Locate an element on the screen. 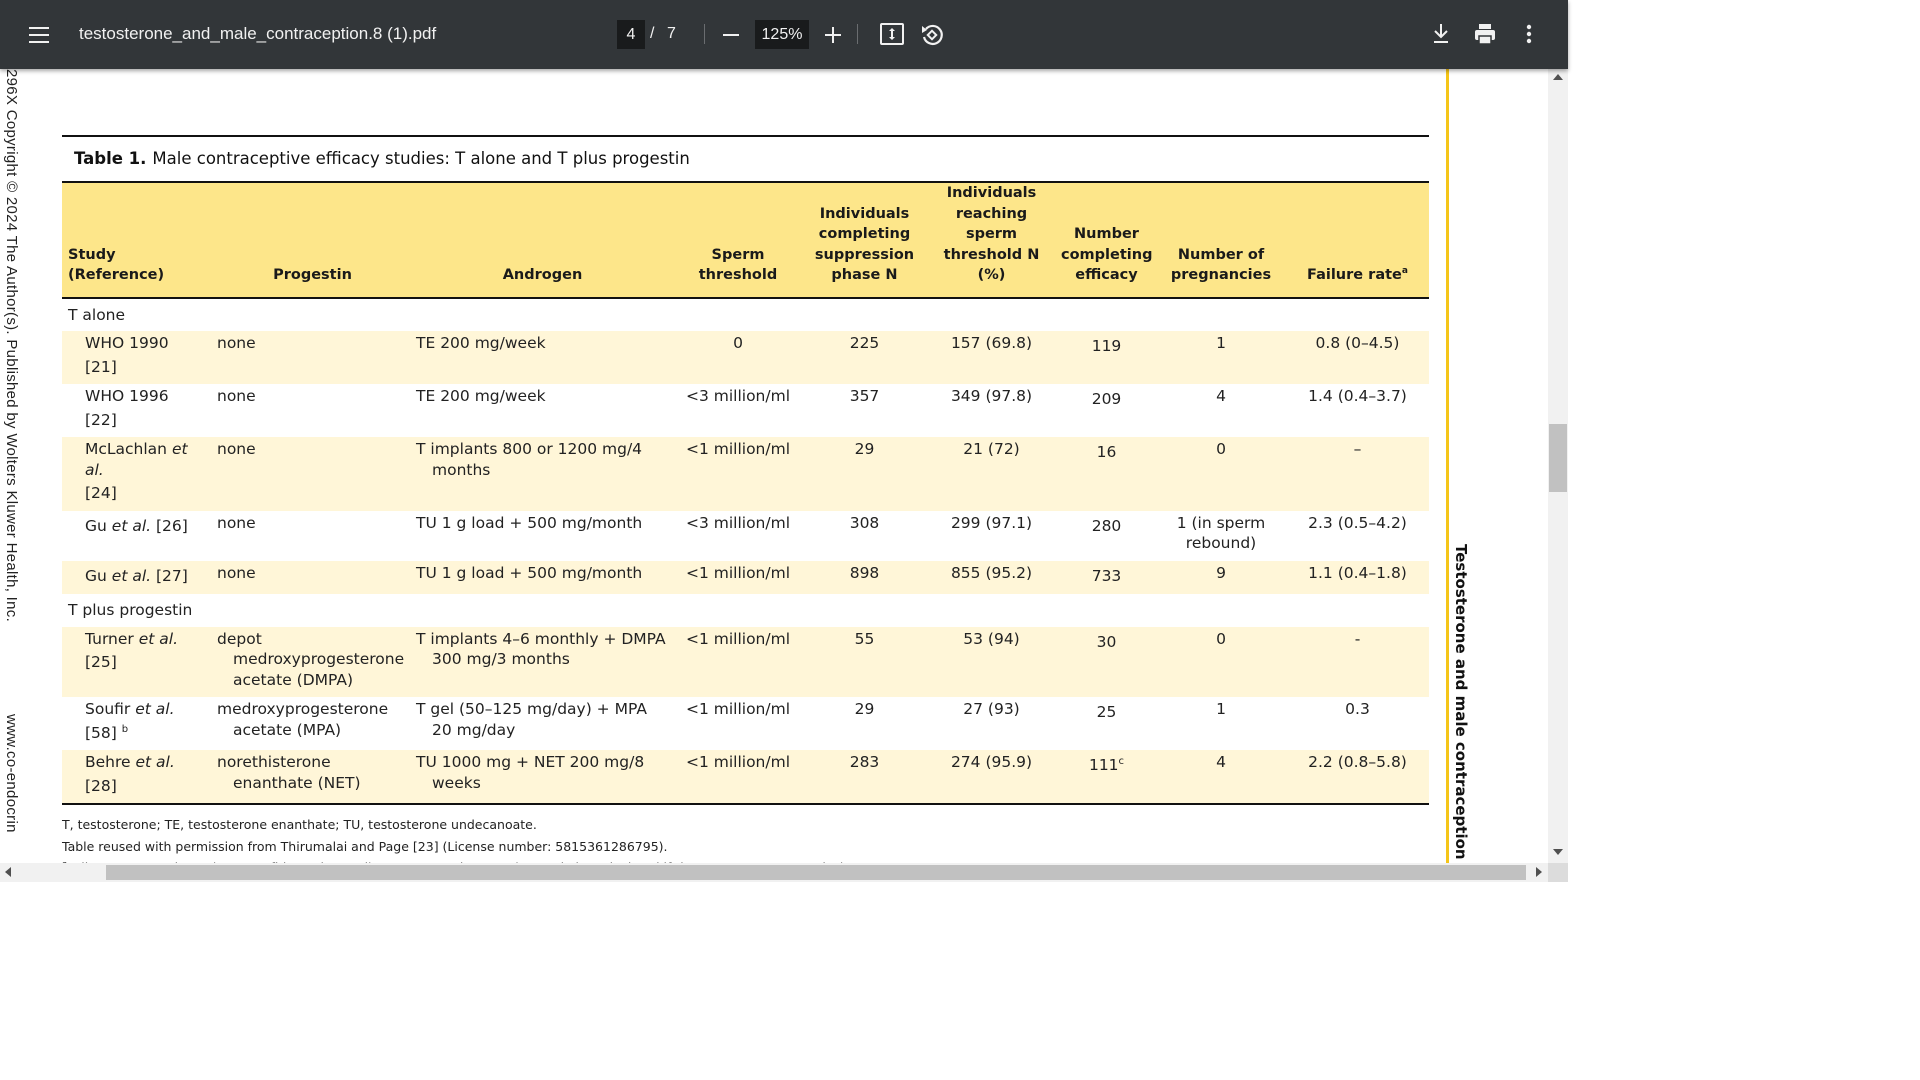 The image size is (1920, 1080). table-section-row: T plus progestin is located at coordinates (745, 610).